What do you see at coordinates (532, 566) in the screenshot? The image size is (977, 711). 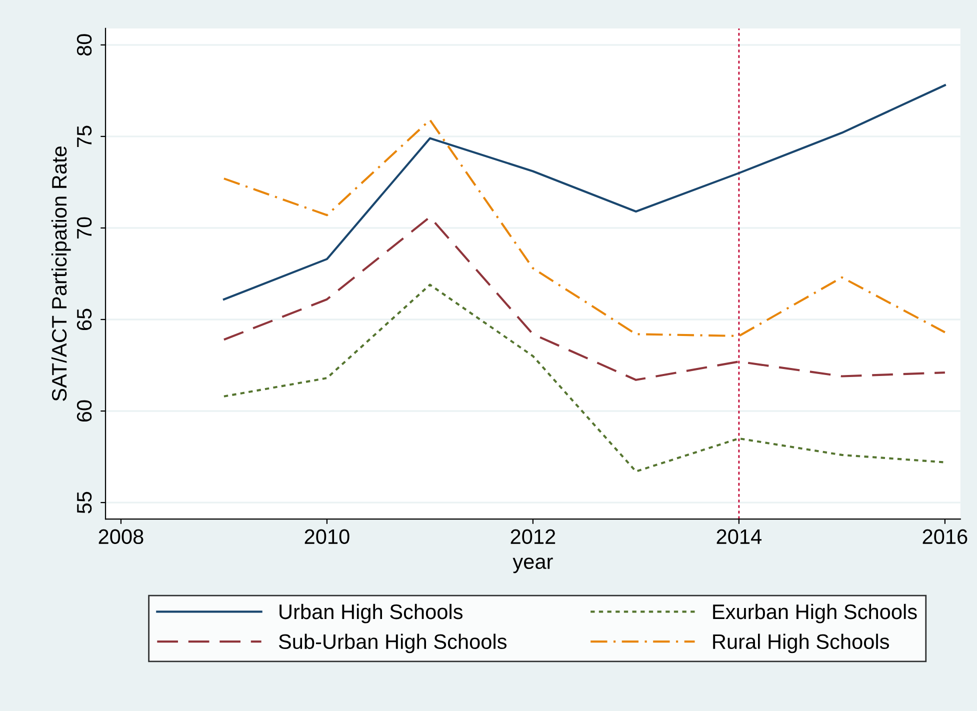 I see `x-axis-title: year` at bounding box center [532, 566].